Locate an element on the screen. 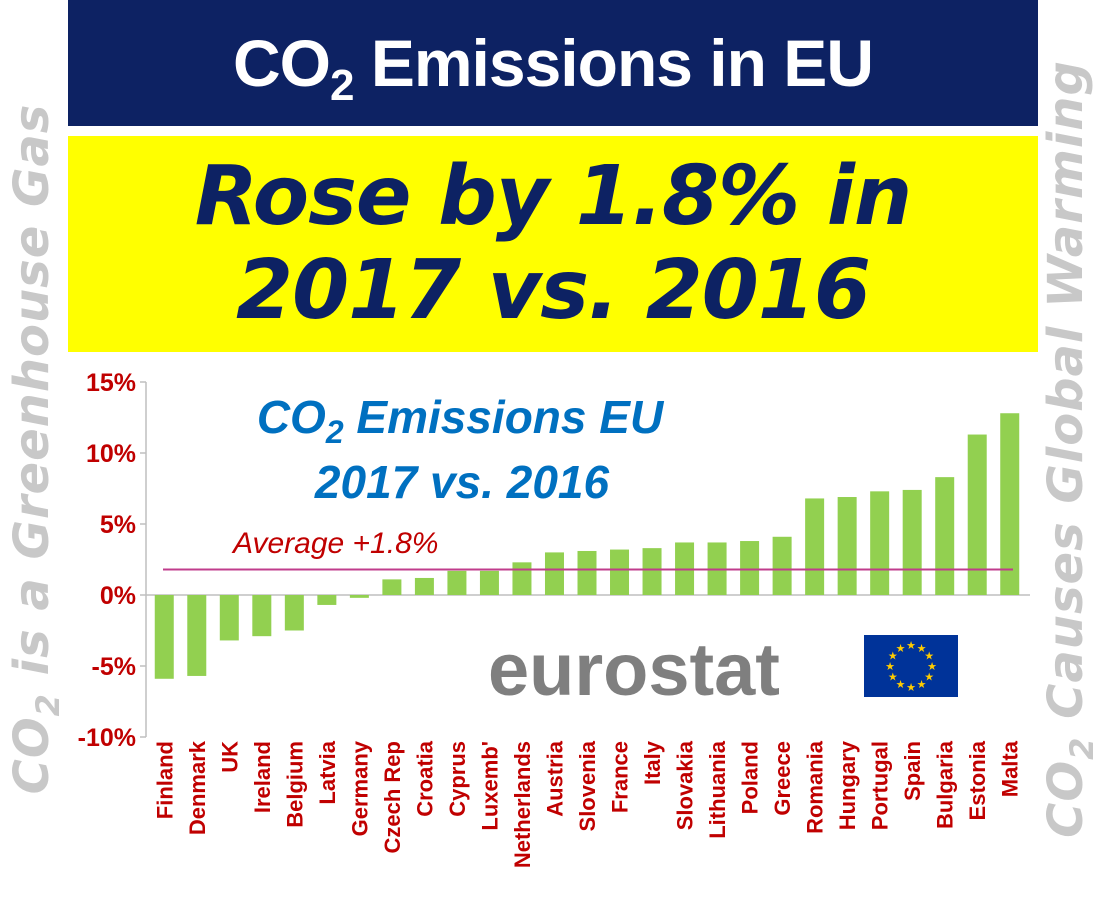 Image resolution: width=1108 pixels, height=898 pixels. x-tick-label: Bulgaria is located at coordinates (945, 784).